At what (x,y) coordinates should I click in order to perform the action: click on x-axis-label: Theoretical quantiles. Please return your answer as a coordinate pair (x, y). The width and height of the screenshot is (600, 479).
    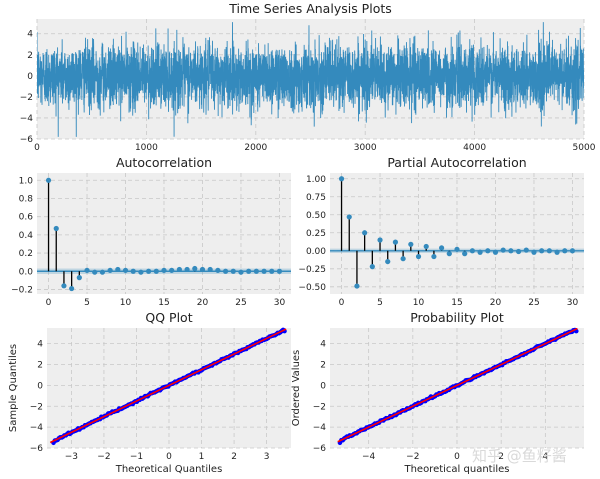
    Looking at the image, I should click on (456, 469).